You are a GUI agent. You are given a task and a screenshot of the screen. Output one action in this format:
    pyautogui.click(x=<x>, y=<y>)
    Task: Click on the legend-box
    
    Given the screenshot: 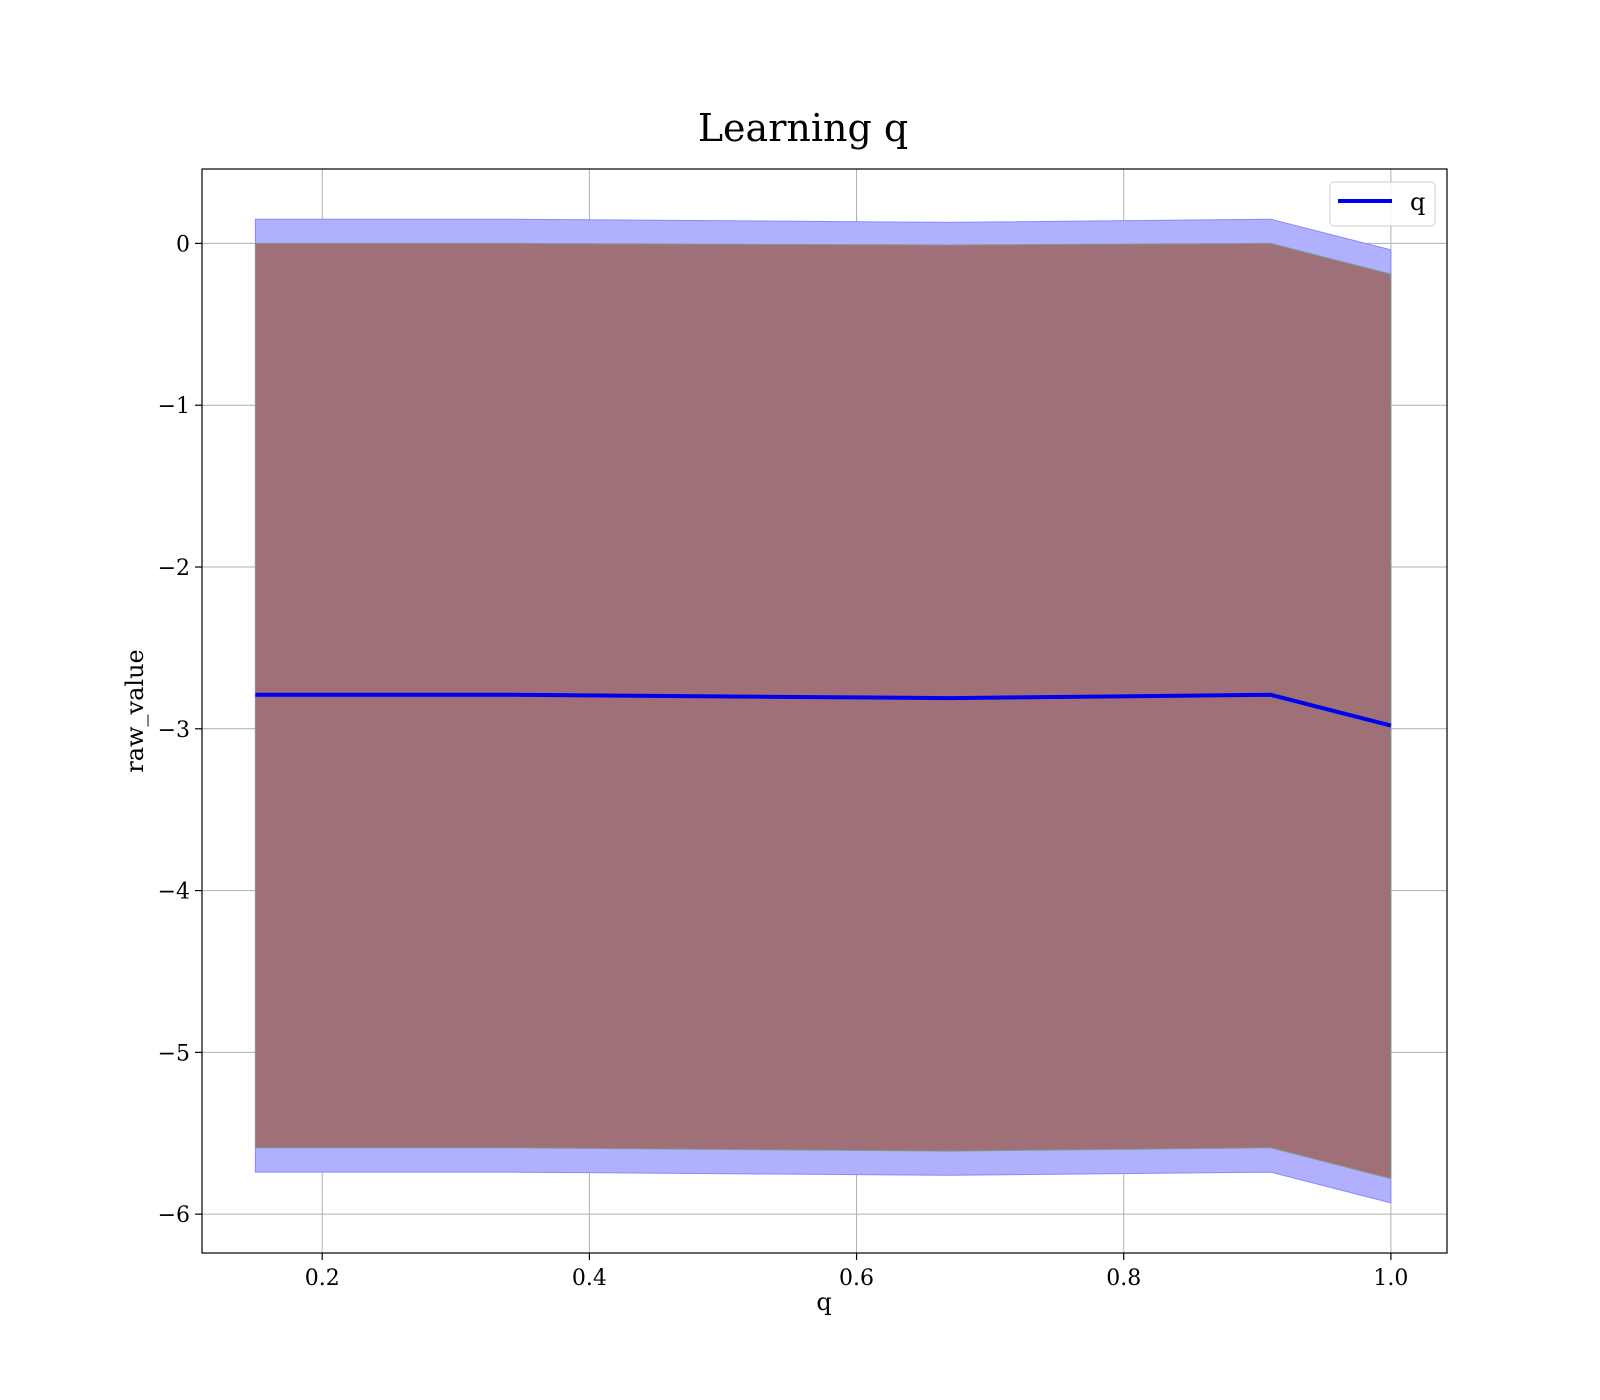 What is the action you would take?
    pyautogui.click(x=1382, y=204)
    